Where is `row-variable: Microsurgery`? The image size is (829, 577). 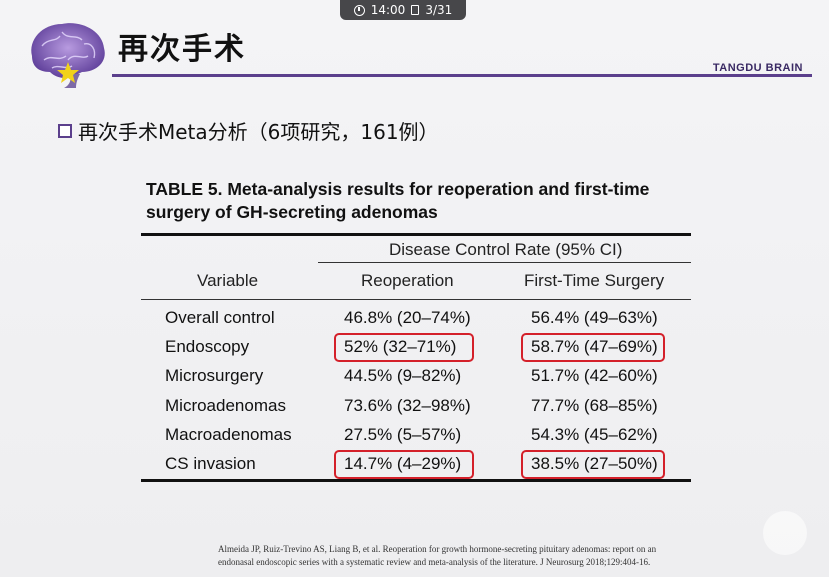
row-variable: Microsurgery is located at coordinates (214, 375).